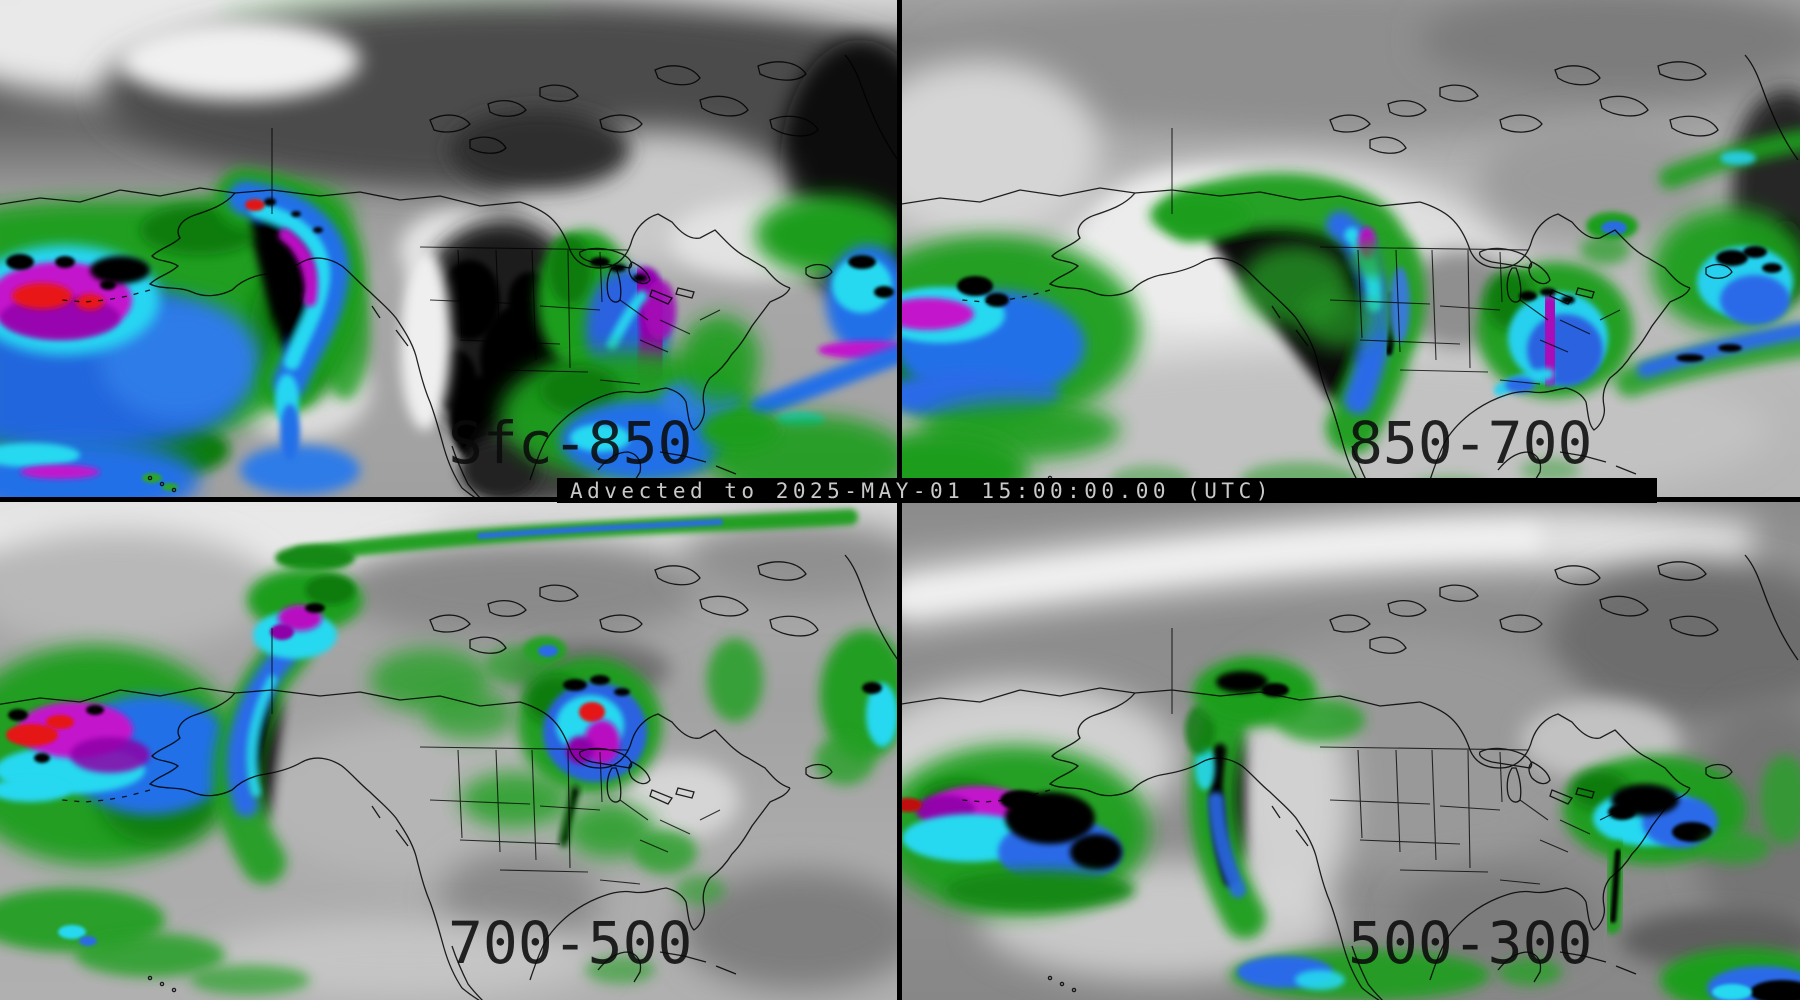 The width and height of the screenshot is (1800, 1000). I want to click on layer-label-850-700: 850-700, so click(1470, 443).